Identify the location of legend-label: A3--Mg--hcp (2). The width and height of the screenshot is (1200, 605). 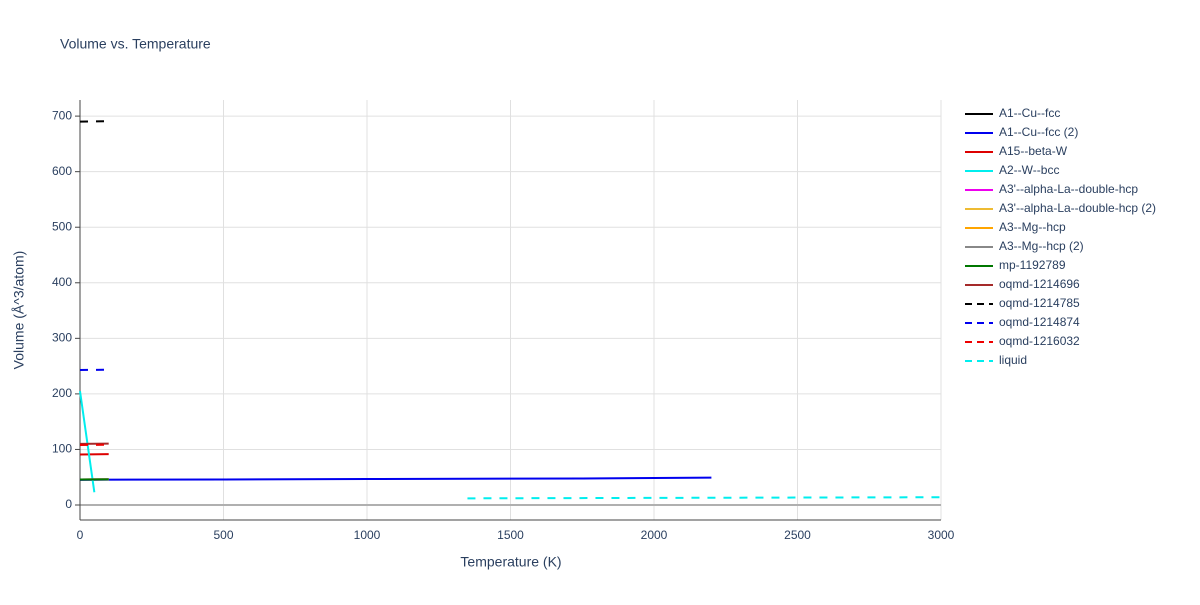
(1041, 246).